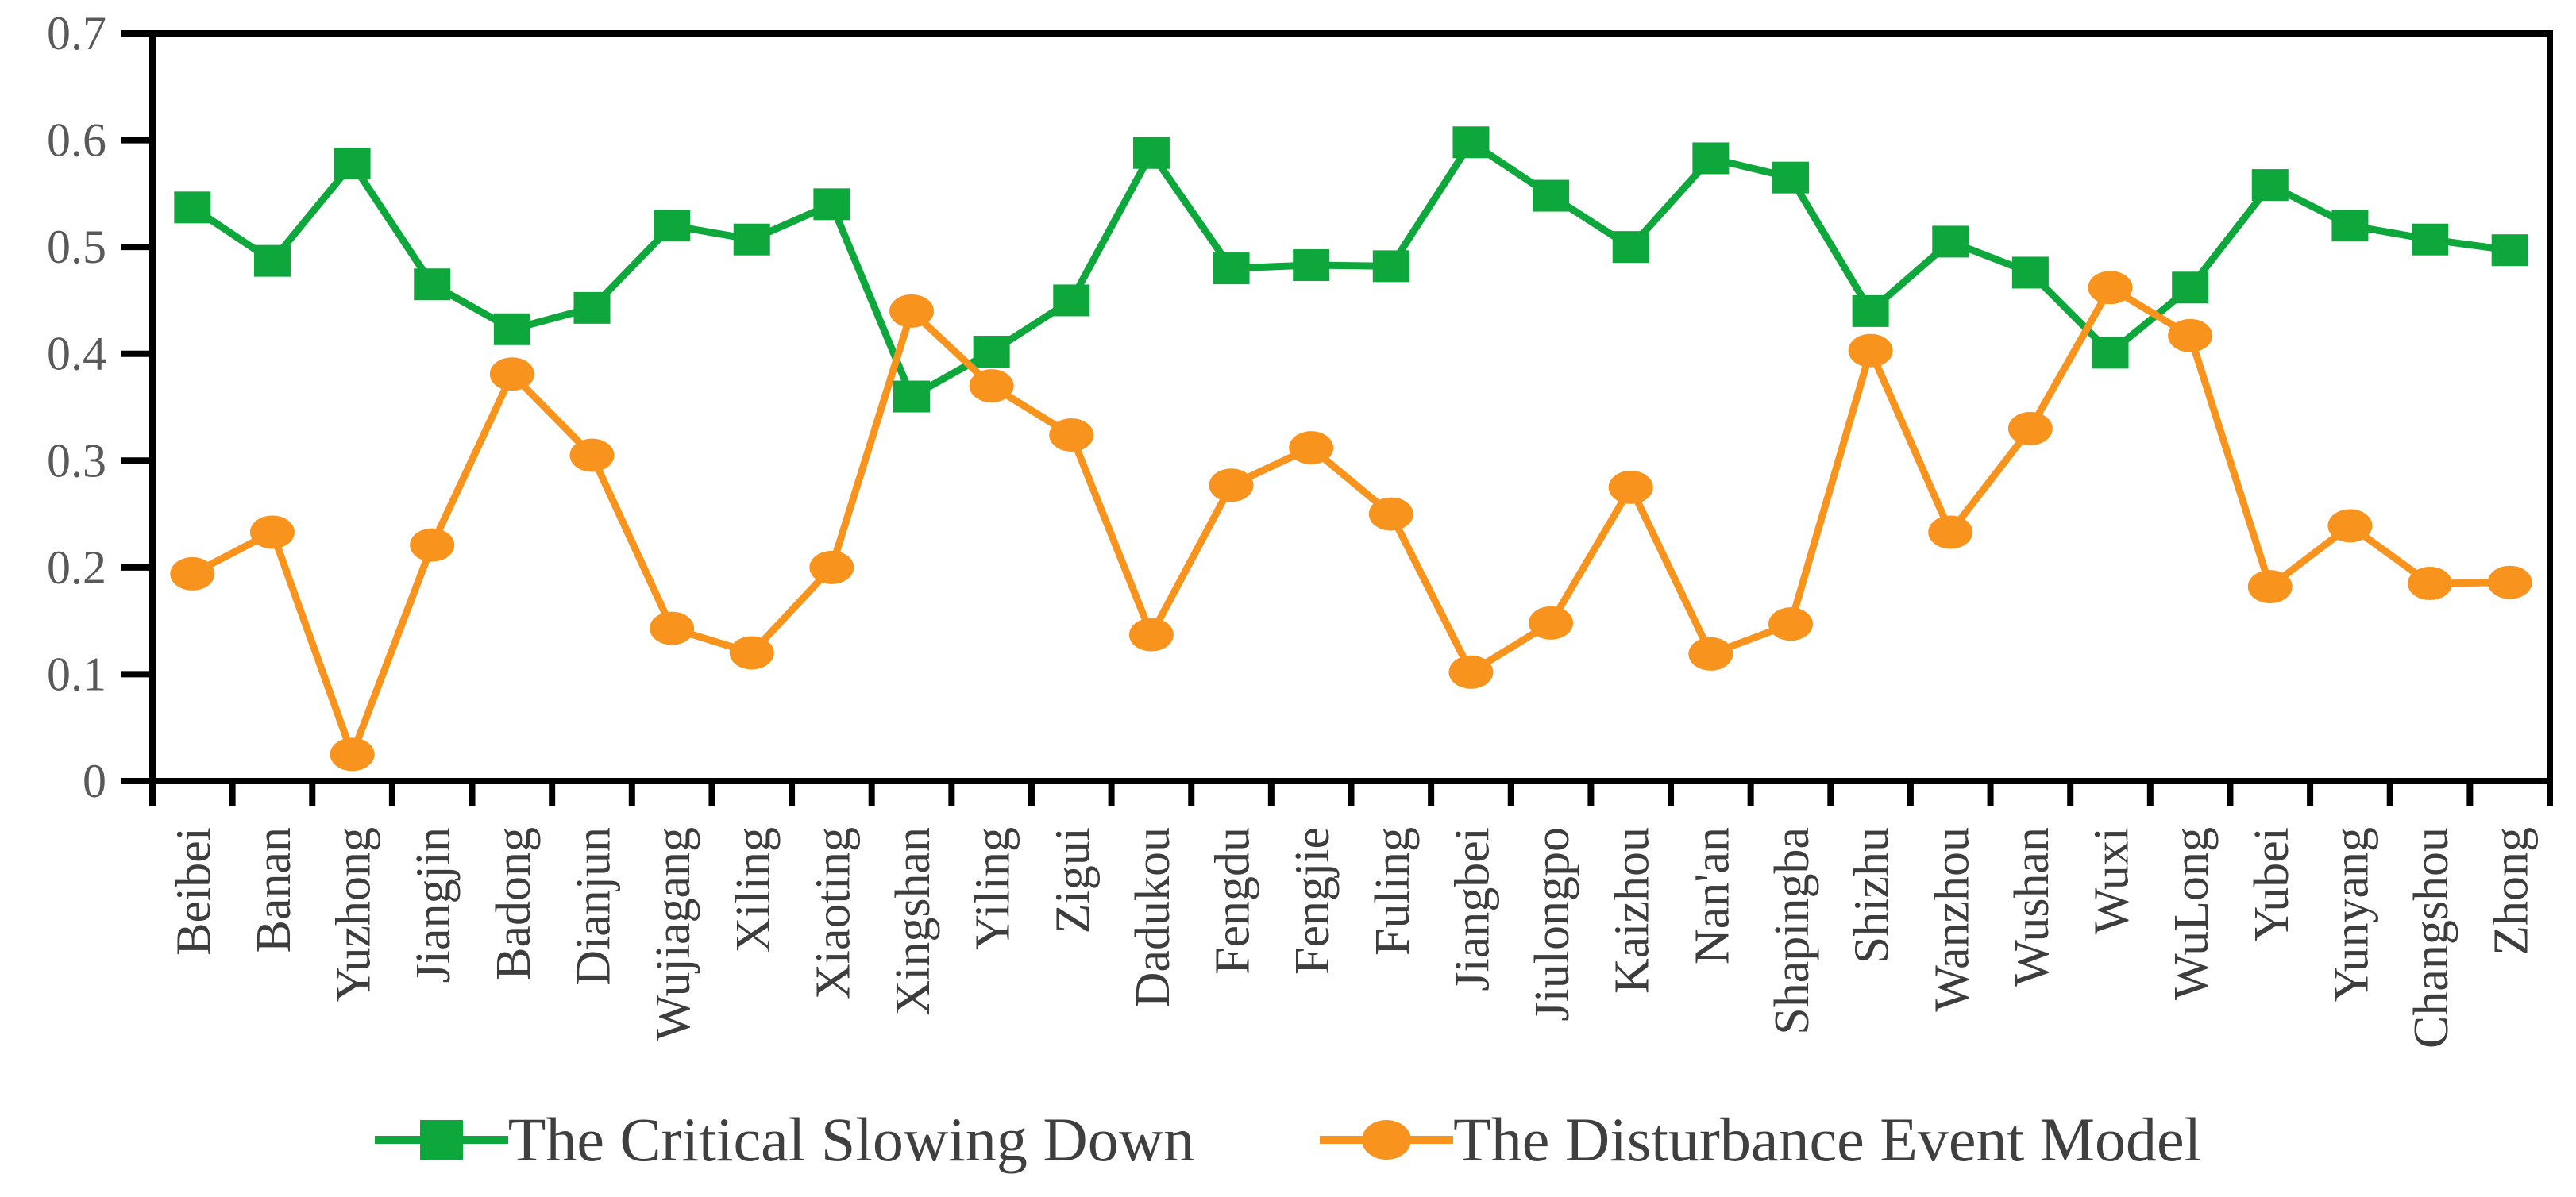  What do you see at coordinates (76, 567) in the screenshot?
I see `y-axis-tick-label: 0.2` at bounding box center [76, 567].